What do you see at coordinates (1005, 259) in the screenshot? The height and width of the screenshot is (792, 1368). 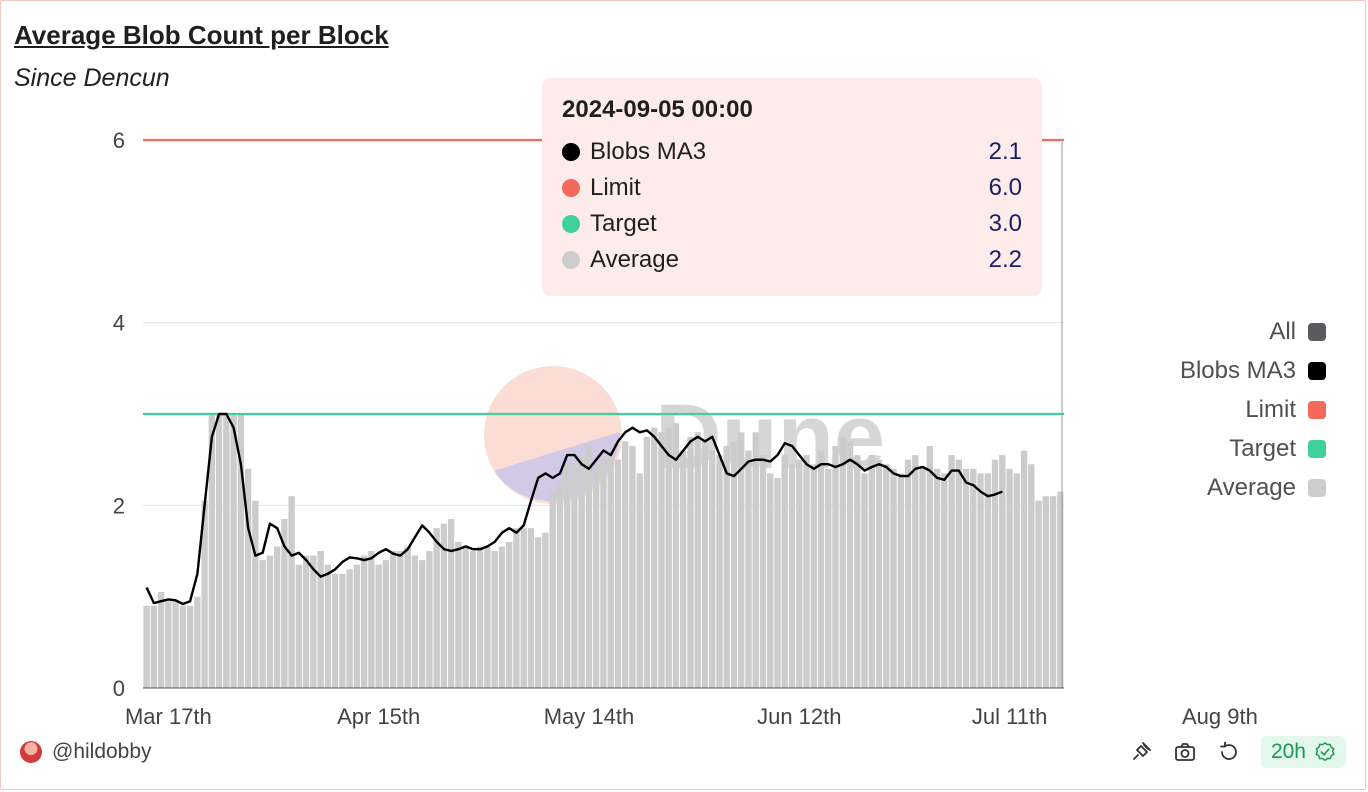 I see `tooltip-value: 2.2` at bounding box center [1005, 259].